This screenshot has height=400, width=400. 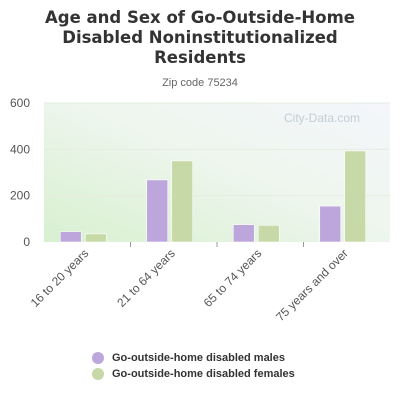 I want to click on title-line-2: Disabled Noninstitutionalized, so click(x=200, y=37).